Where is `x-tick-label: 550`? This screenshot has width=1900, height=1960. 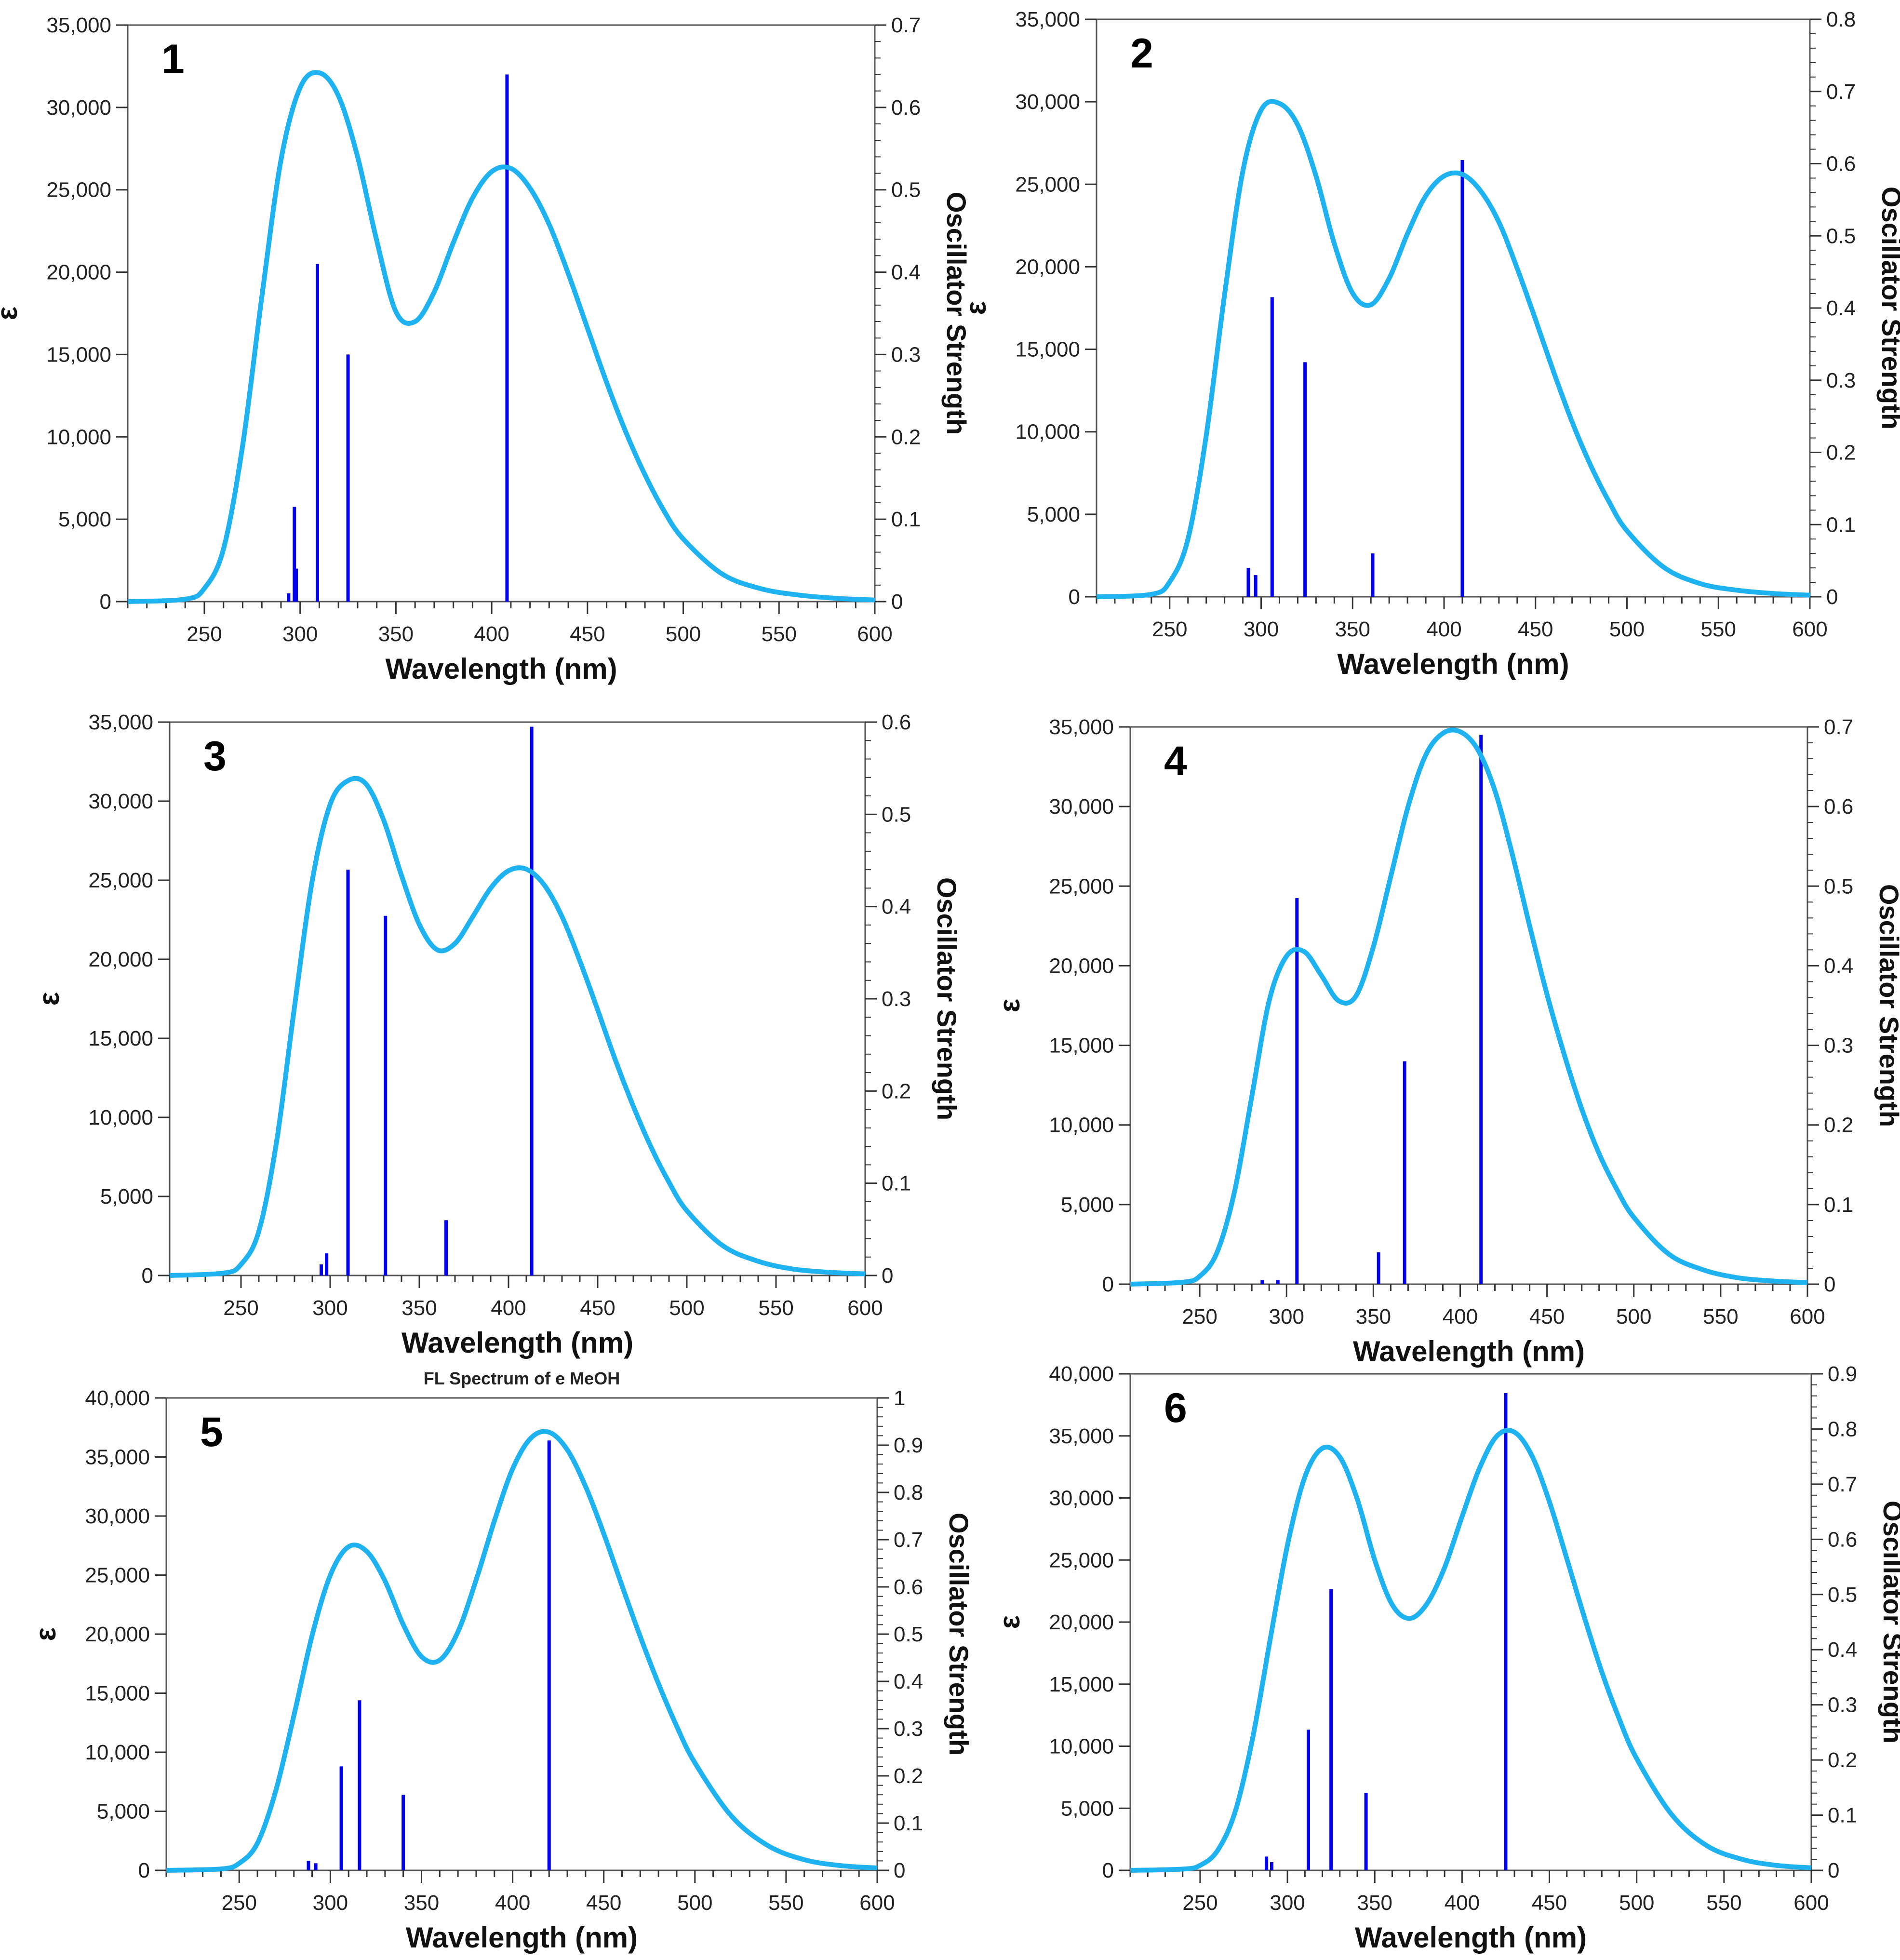
x-tick-label: 550 is located at coordinates (1723, 1903).